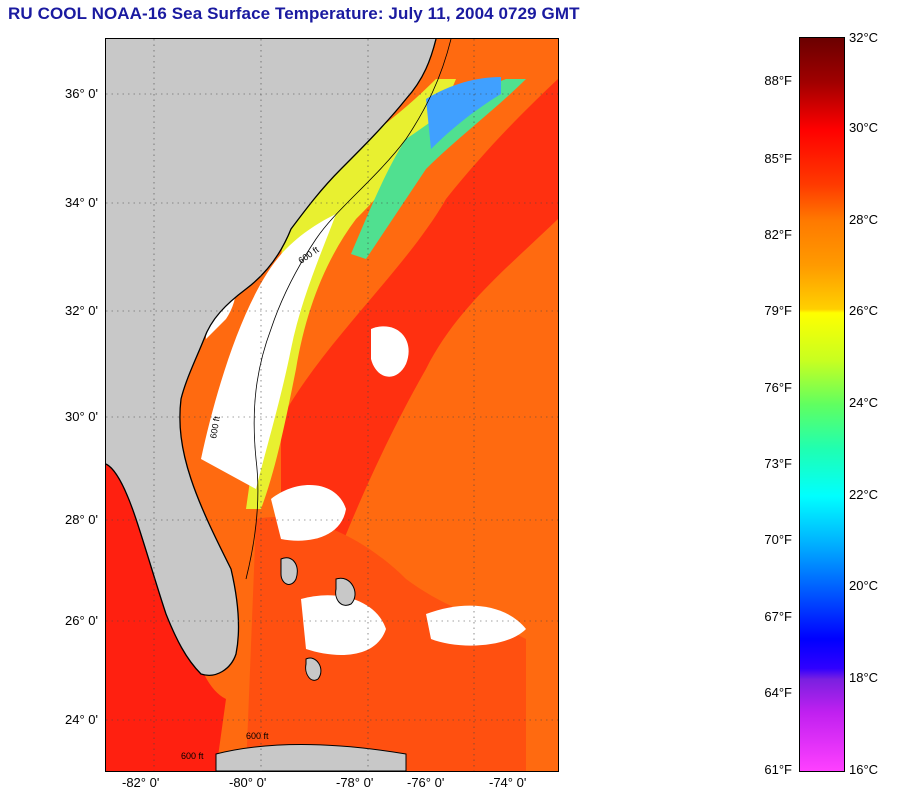 This screenshot has width=897, height=793. Describe the element at coordinates (864, 402) in the screenshot. I see `colorbar-c-24: 24°C` at that location.